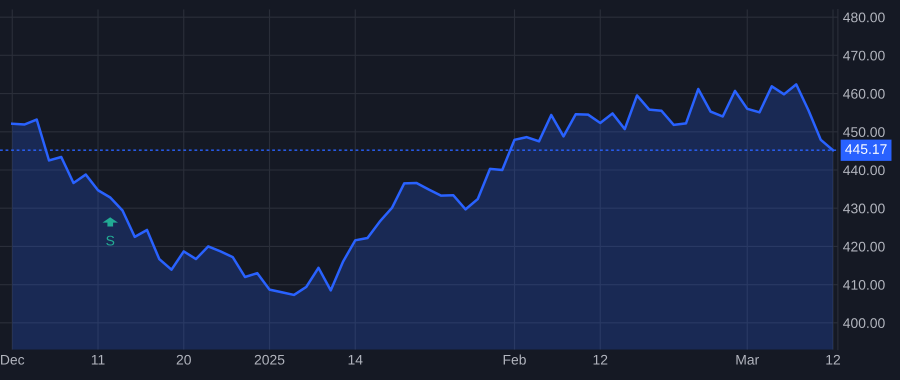  I want to click on y-tick-label: 460.00, so click(864, 93).